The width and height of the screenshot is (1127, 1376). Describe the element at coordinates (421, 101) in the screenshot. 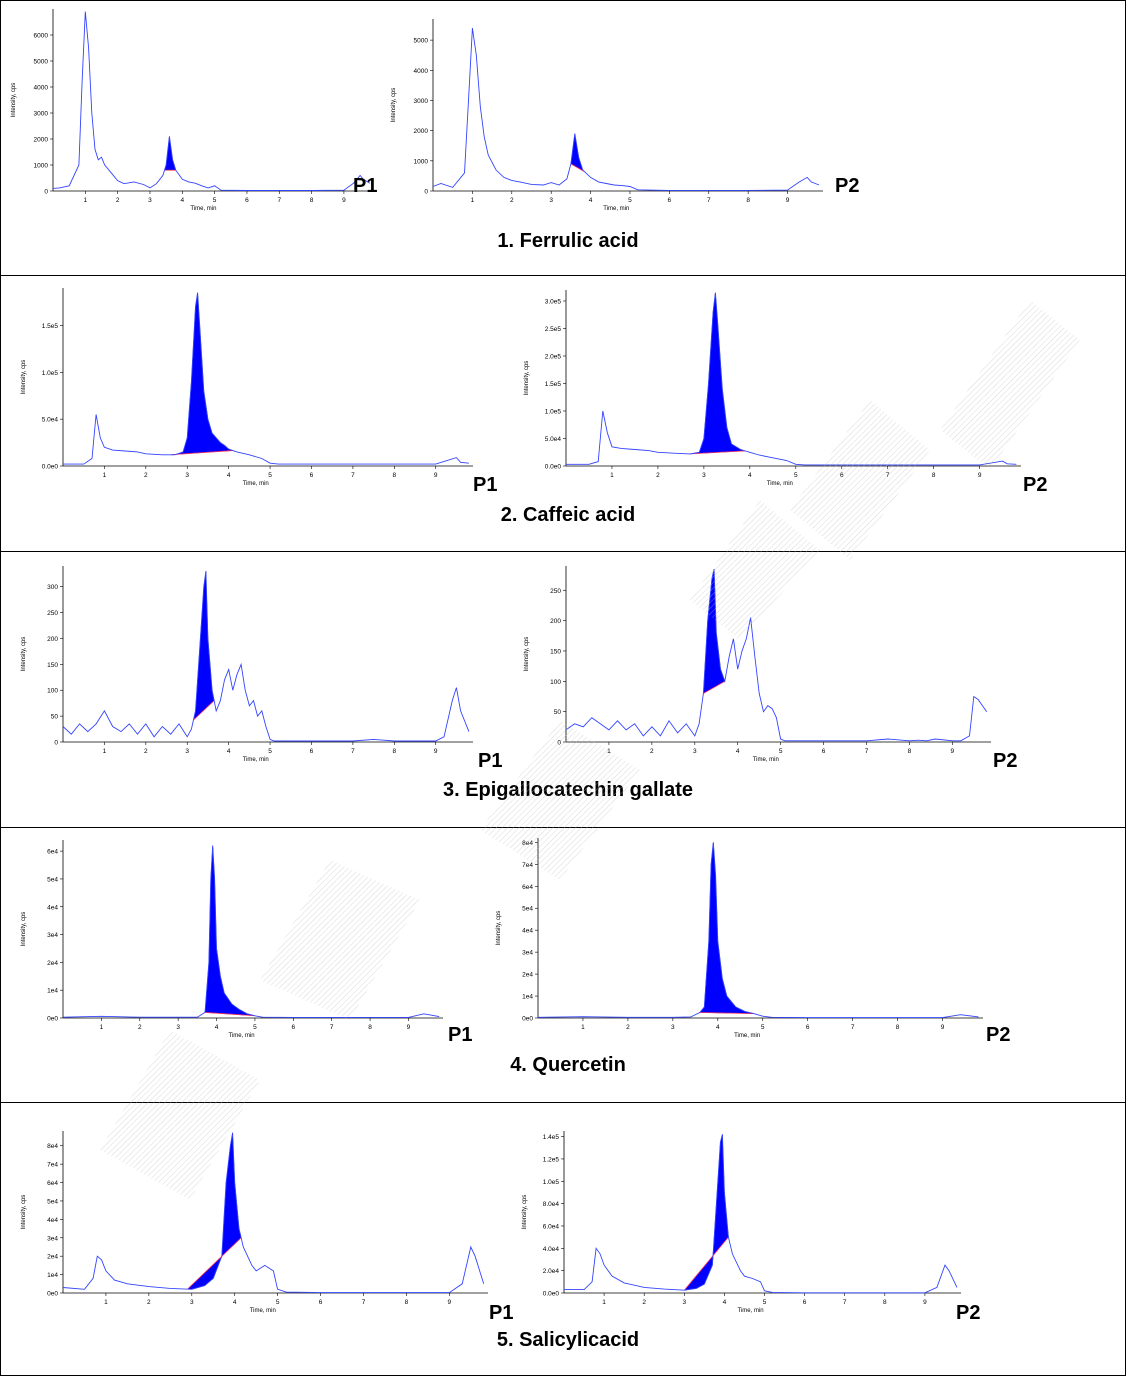

I see `y-tick-label: 3000` at that location.